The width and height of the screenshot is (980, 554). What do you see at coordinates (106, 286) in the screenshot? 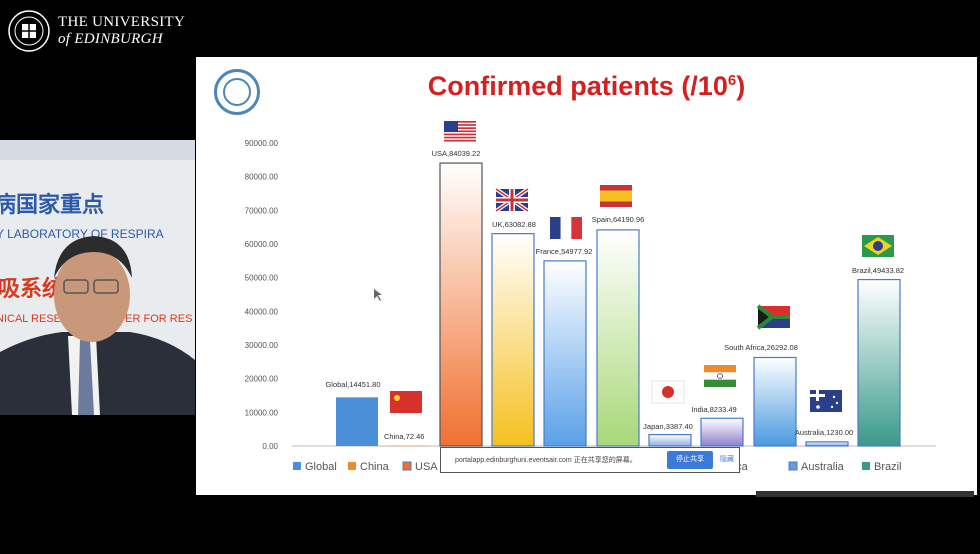
I see `speaker-glasses-right` at bounding box center [106, 286].